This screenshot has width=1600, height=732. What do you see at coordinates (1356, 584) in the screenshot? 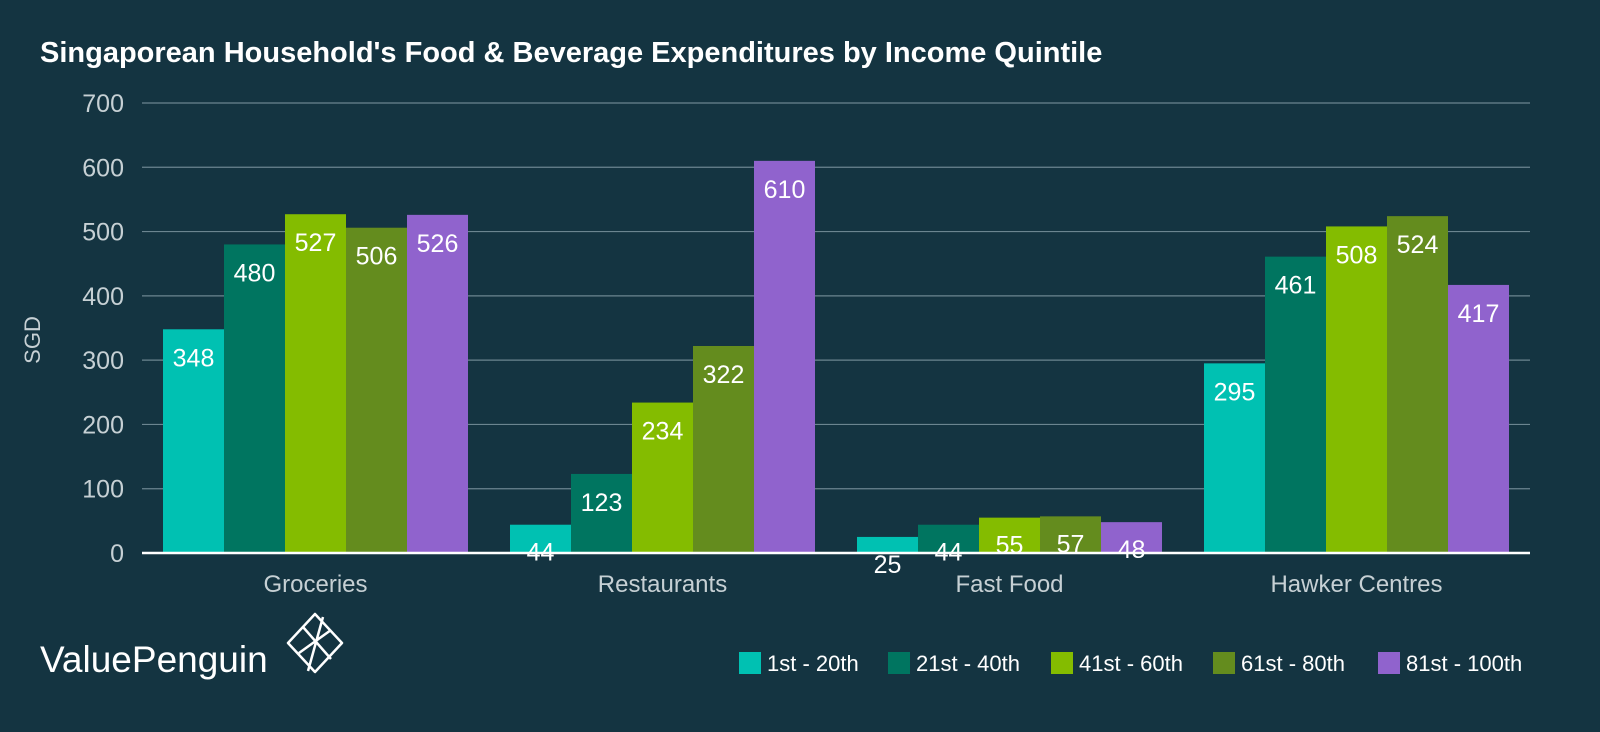
I see `x-tick-label: Hawker Centres` at bounding box center [1356, 584].